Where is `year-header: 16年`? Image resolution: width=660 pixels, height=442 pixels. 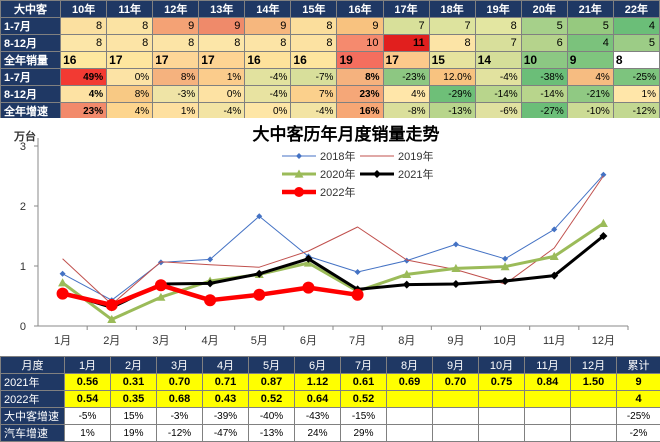 year-header: 16年 is located at coordinates (360, 9).